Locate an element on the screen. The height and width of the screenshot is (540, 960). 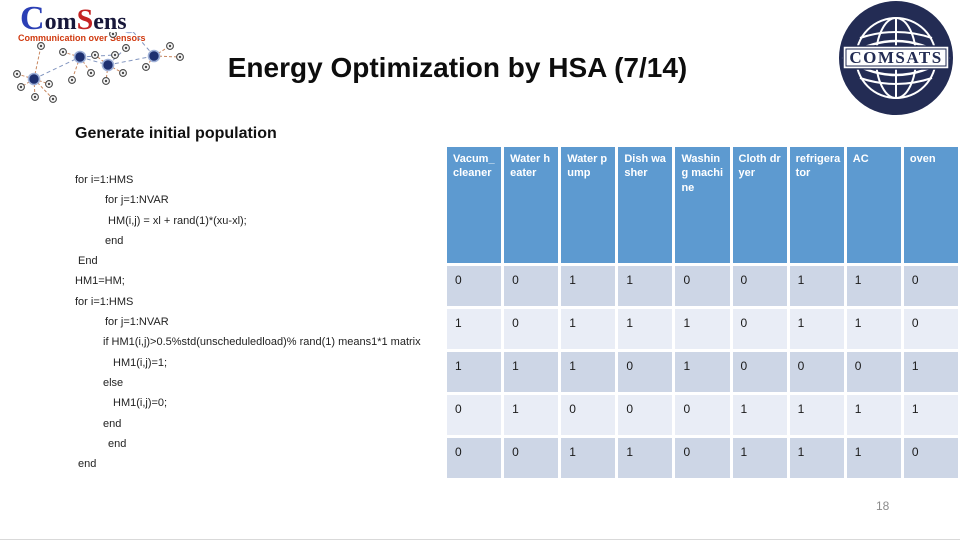
comsens-logo: ComSens Communication over Sensors is located at coordinates (97, 61).